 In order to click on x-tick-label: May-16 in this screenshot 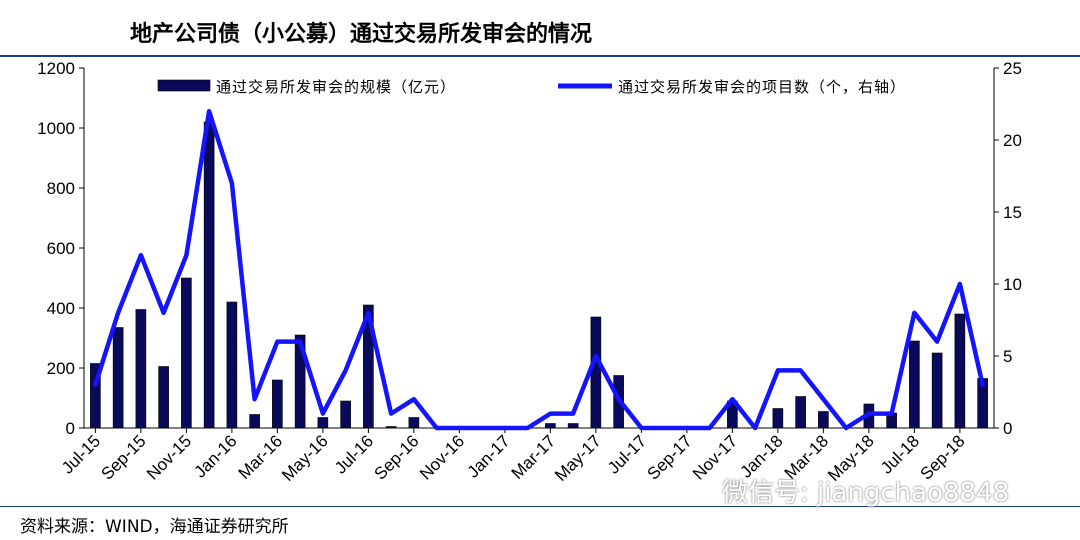, I will do `click(305, 458)`.